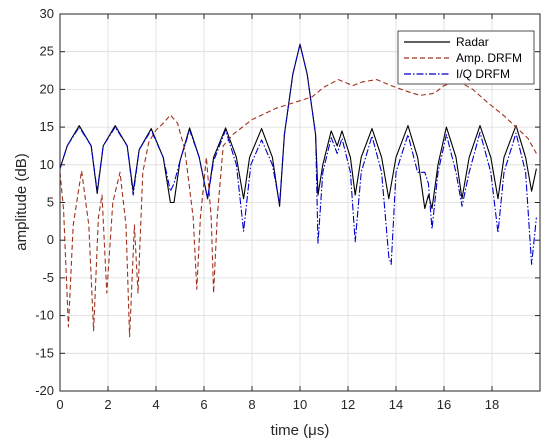  What do you see at coordinates (492, 404) in the screenshot?
I see `x-tick-label: 18` at bounding box center [492, 404].